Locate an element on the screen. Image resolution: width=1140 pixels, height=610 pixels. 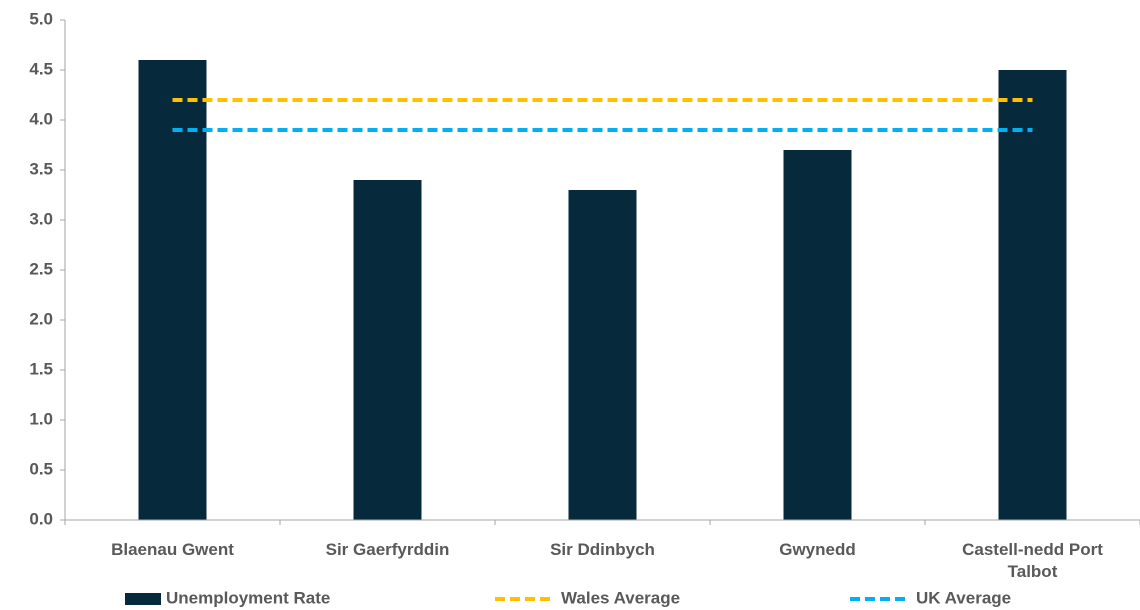
y-tick-label: 3.0 is located at coordinates (41, 218).